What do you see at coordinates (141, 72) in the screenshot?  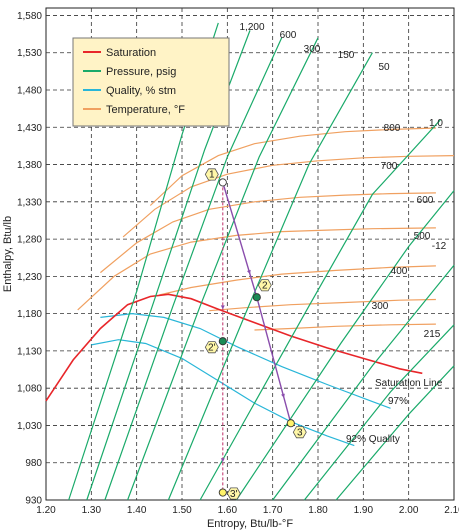 I see `legend-label: Pressure, psig` at bounding box center [141, 72].